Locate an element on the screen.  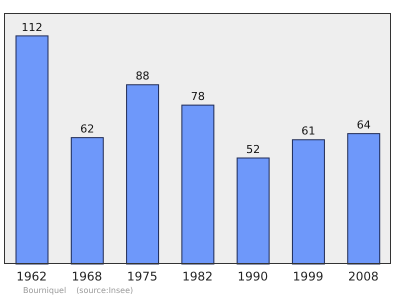
text: Bourniquel is located at coordinates (44, 290).